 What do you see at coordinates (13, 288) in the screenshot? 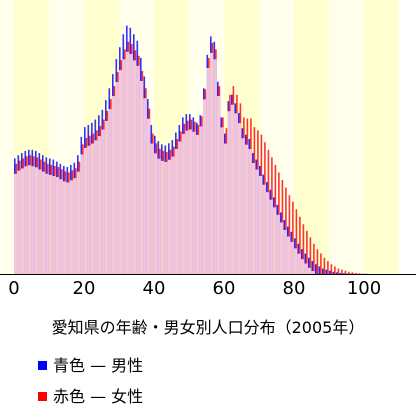
I see `x-tick-0: 0` at bounding box center [13, 288].